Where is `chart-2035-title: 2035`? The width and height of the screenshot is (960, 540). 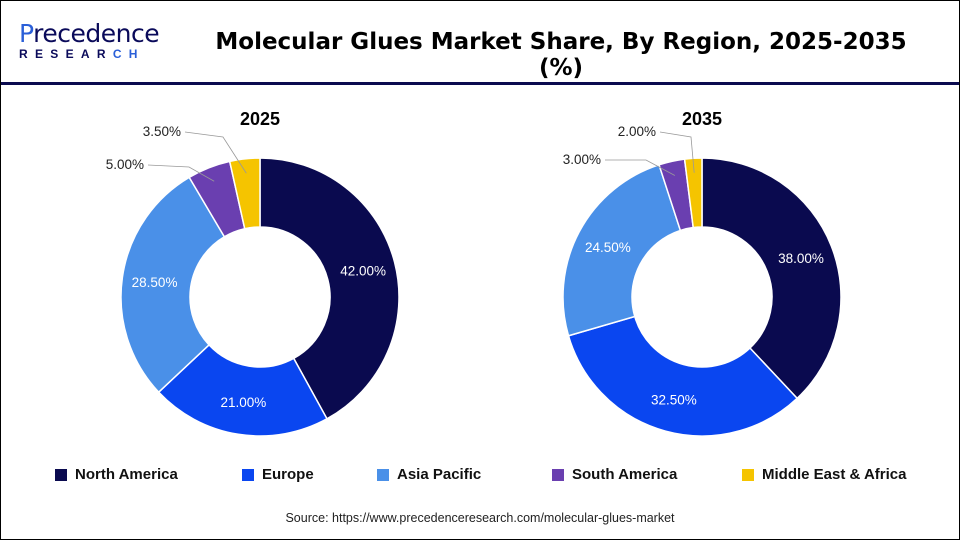
chart-2035-title: 2035 is located at coordinates (702, 119).